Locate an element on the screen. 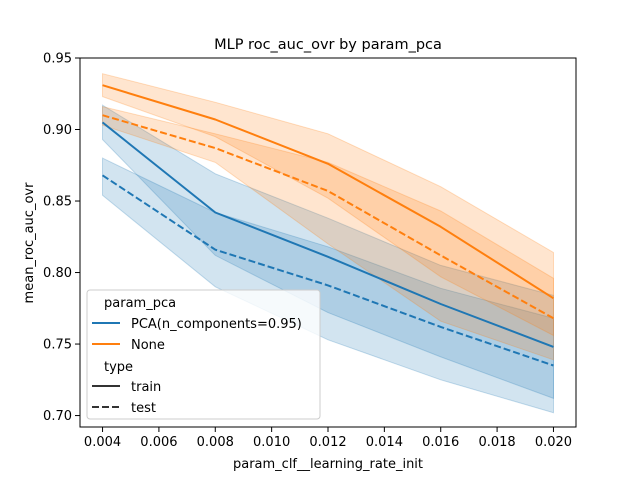  y-axis-ticks: 0.70 0.75 0.80 0.85 0.90 0.95 is located at coordinates (61, 238).